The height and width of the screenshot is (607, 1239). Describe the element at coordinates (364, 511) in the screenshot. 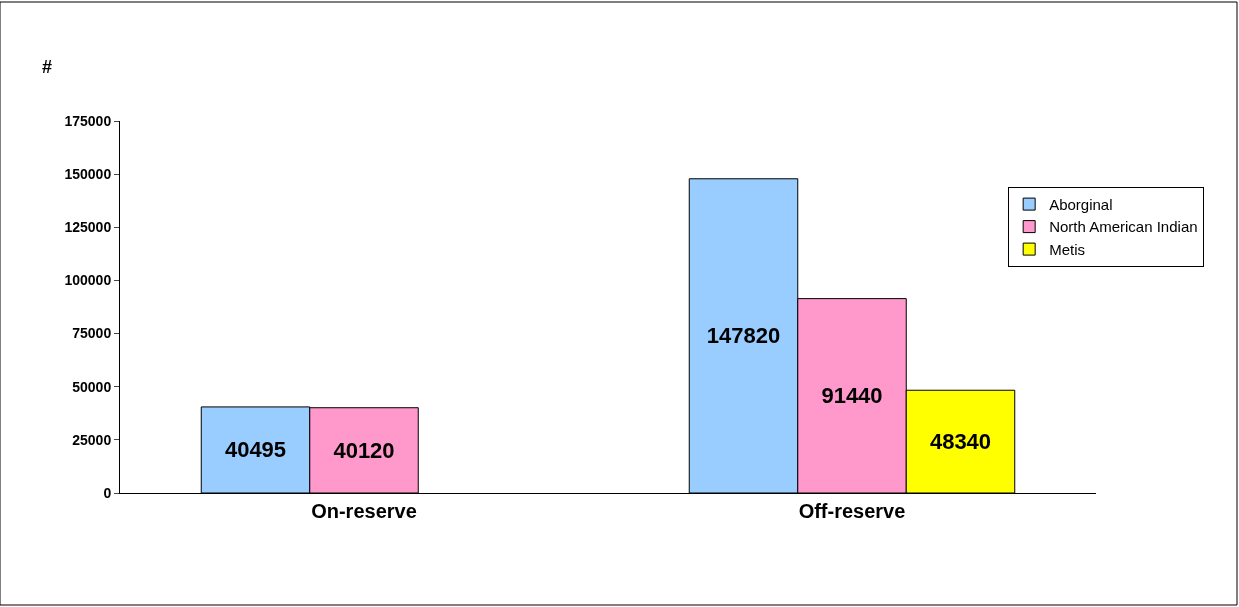

I see `x-tick-label: On-reserve` at that location.